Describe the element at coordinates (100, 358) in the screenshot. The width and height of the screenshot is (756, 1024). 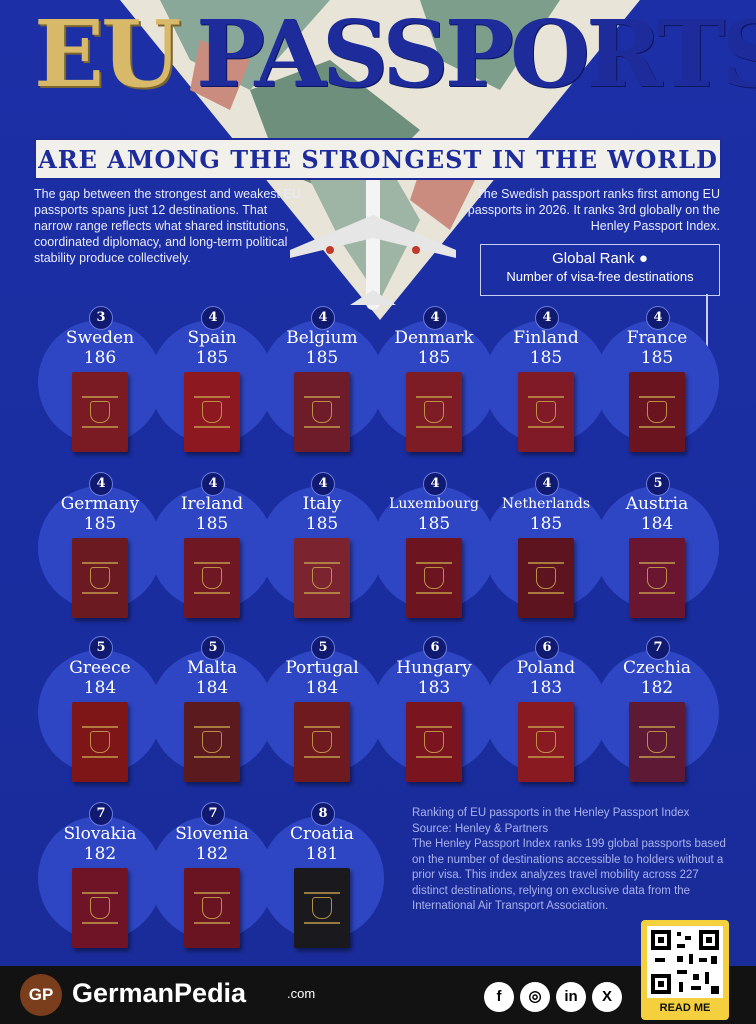
I see `visa-free-count: 186` at that location.